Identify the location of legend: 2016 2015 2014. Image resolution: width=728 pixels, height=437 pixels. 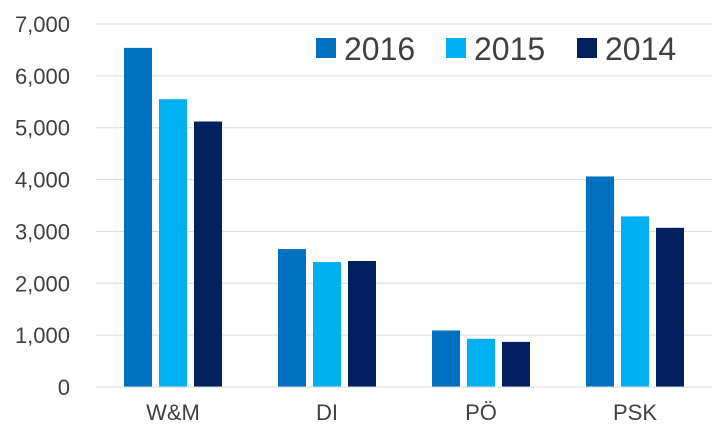
(496, 49).